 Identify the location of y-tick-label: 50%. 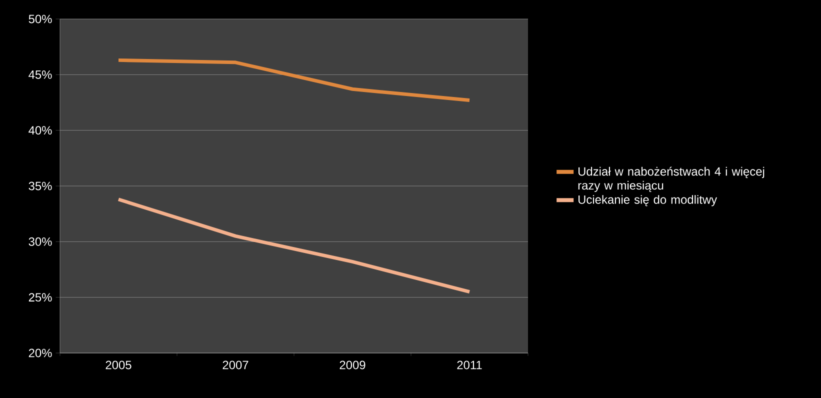
(40, 19).